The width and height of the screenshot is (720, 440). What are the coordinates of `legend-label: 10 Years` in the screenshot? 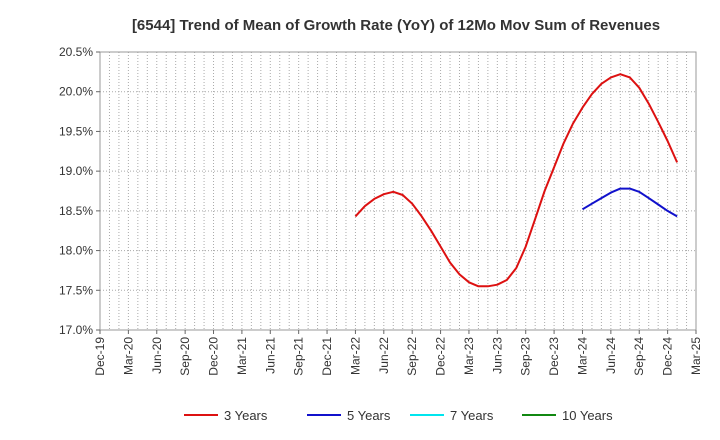 It's located at (587, 415).